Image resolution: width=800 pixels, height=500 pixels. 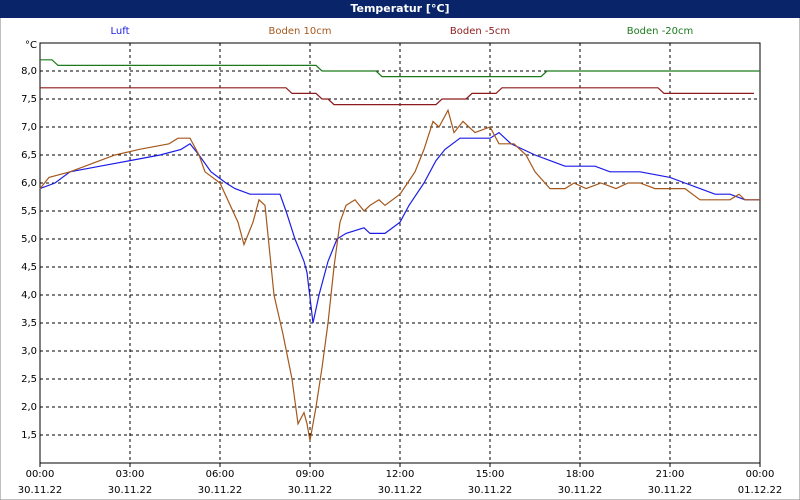 I want to click on y-tick-label: 4,5, so click(x=29, y=267).